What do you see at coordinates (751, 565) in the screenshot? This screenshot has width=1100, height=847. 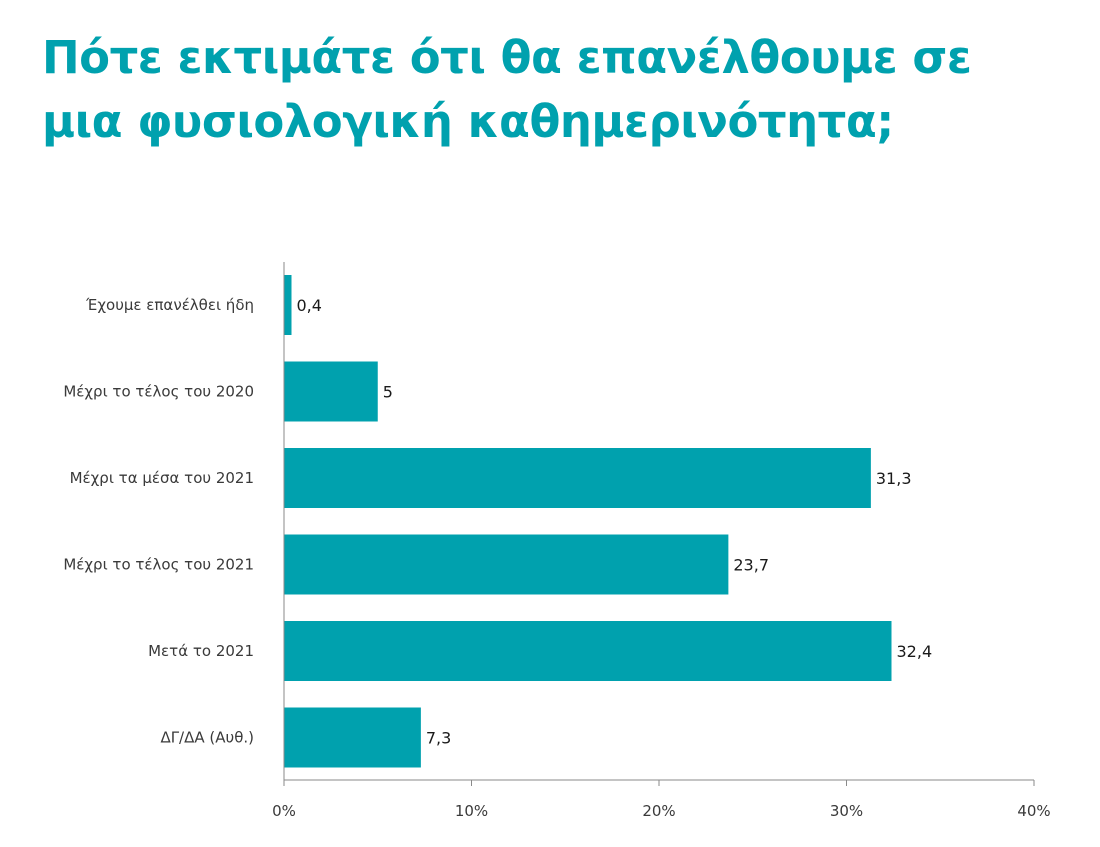 I see `value-label-3: 23,7` at bounding box center [751, 565].